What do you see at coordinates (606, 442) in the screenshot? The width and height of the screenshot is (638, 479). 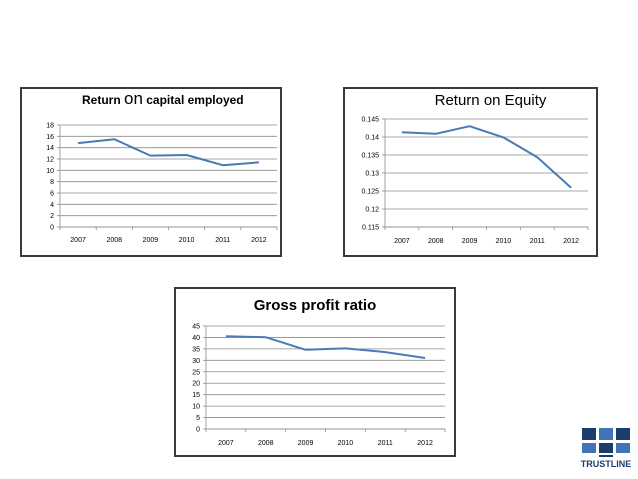 I see `trustline-logo` at bounding box center [606, 442].